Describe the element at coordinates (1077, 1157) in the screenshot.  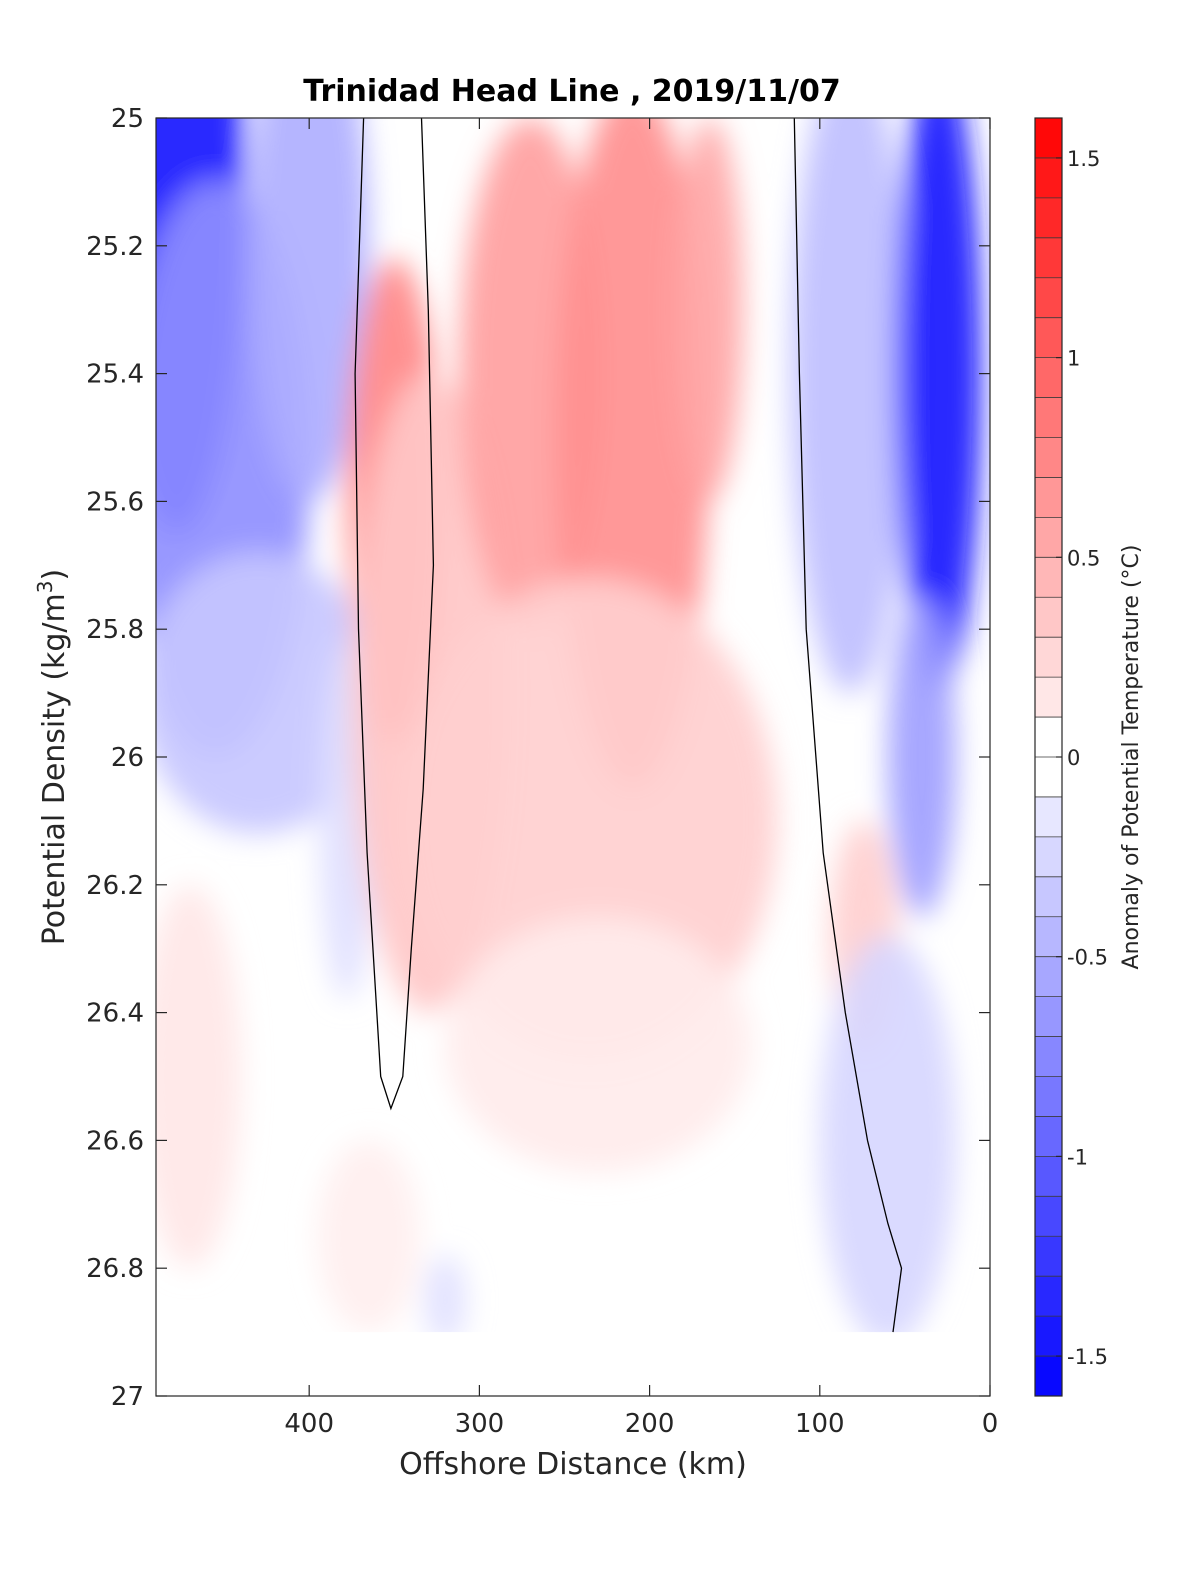
I see `colorbar-tick-label: -1` at that location.